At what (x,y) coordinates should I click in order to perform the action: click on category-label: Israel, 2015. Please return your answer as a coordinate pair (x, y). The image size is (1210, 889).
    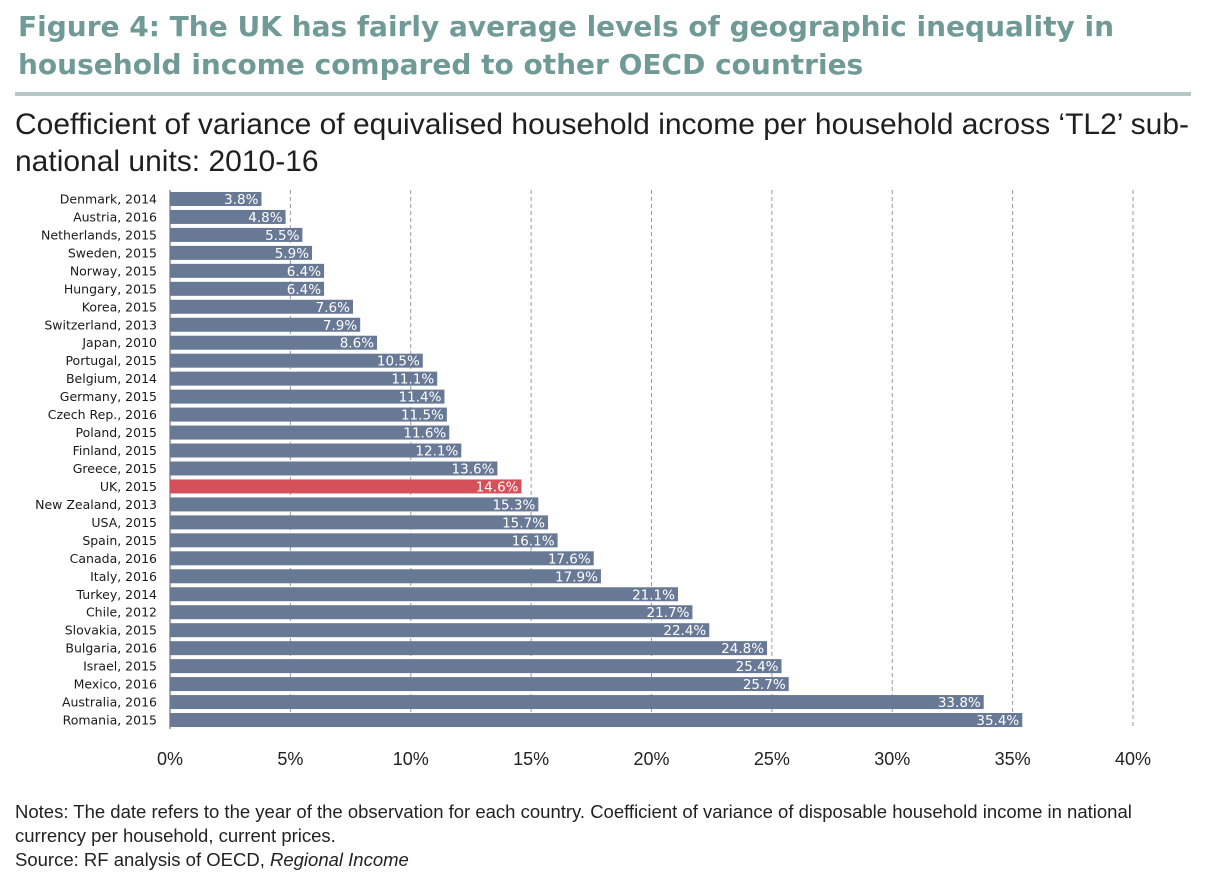
    Looking at the image, I should click on (120, 666).